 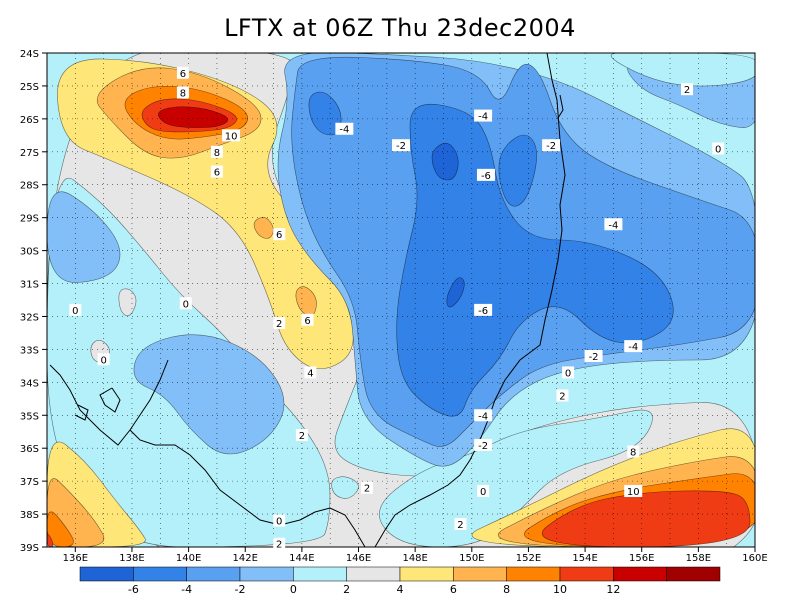 I want to click on contour-label-text: 6, so click(x=279, y=235).